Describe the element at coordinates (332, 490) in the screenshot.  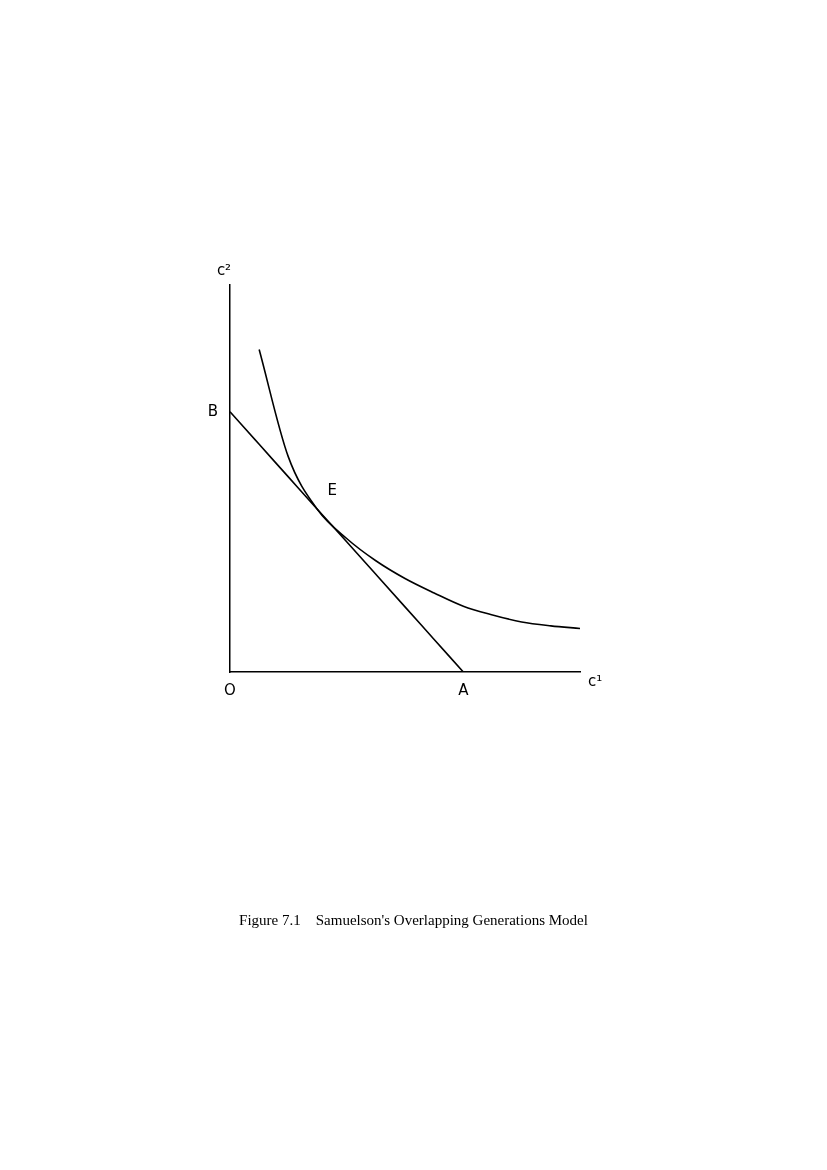
I see `annotation: E` at that location.